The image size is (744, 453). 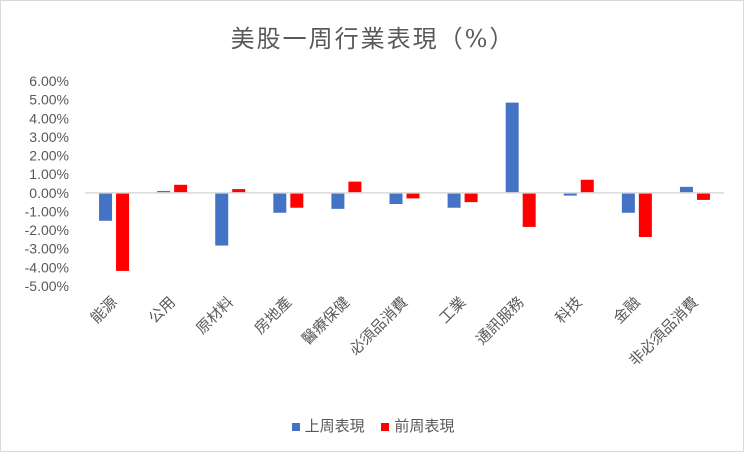 What do you see at coordinates (49, 118) in the screenshot?
I see `y-tick-label: 4.00%` at bounding box center [49, 118].